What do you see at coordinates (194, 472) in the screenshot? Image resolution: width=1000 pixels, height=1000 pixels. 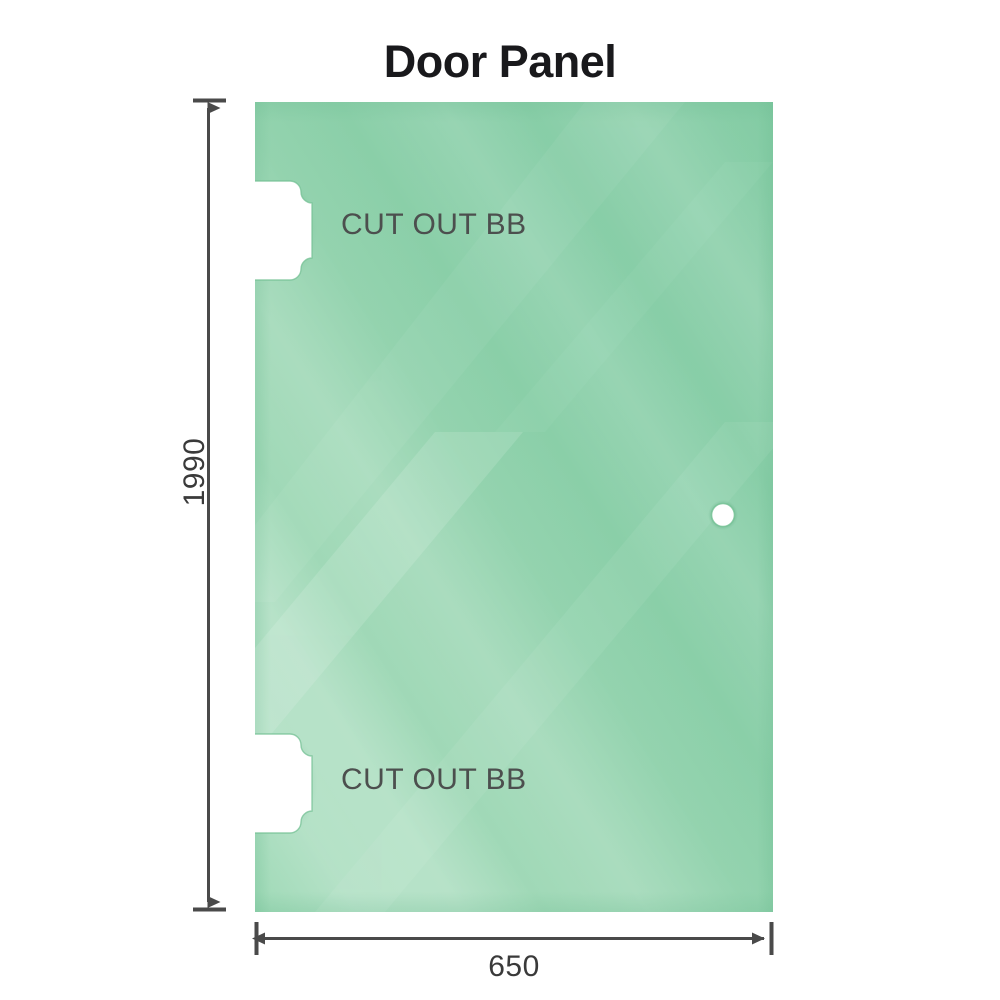 I see `height-dimension-value: 1990` at bounding box center [194, 472].